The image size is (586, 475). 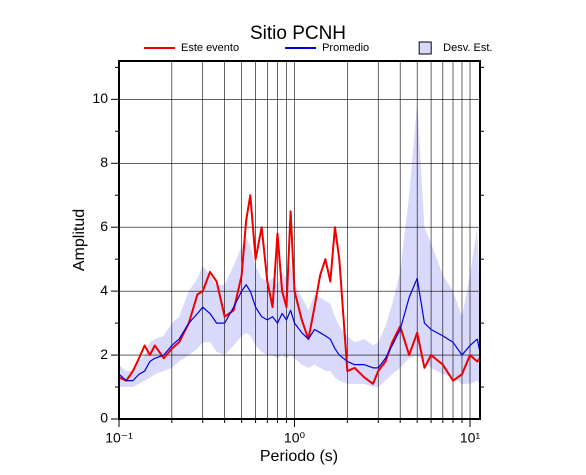 What do you see at coordinates (104, 162) in the screenshot?
I see `y-tick-label: 8` at bounding box center [104, 162].